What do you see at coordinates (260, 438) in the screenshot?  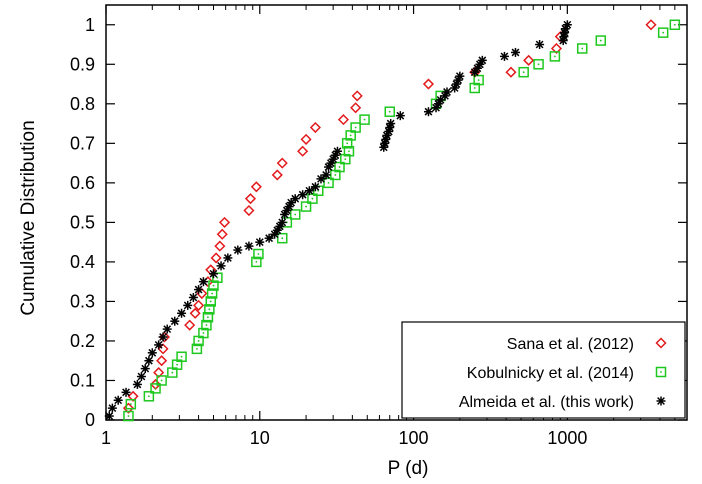 I see `x-tick-label: 10` at bounding box center [260, 438].